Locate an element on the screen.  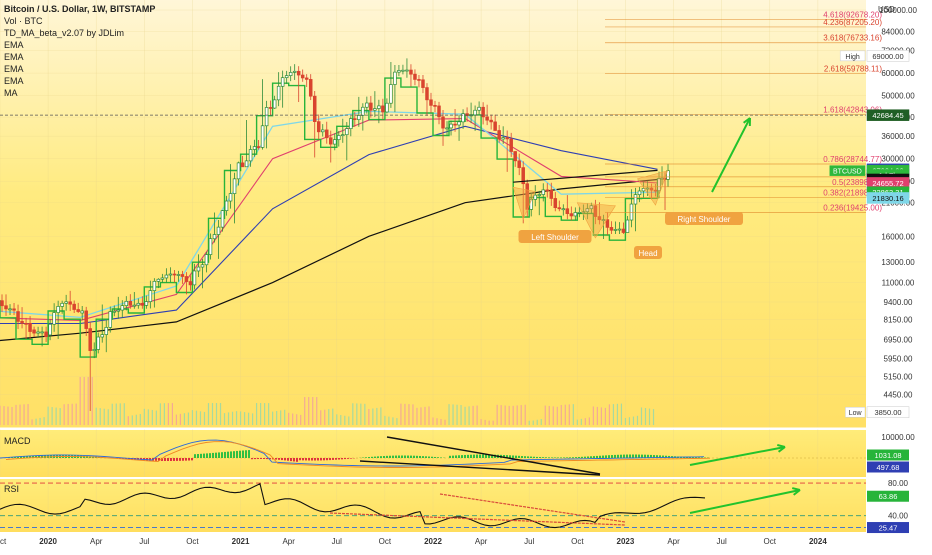
price-badge-value: 21830.16 is located at coordinates (887, 198).